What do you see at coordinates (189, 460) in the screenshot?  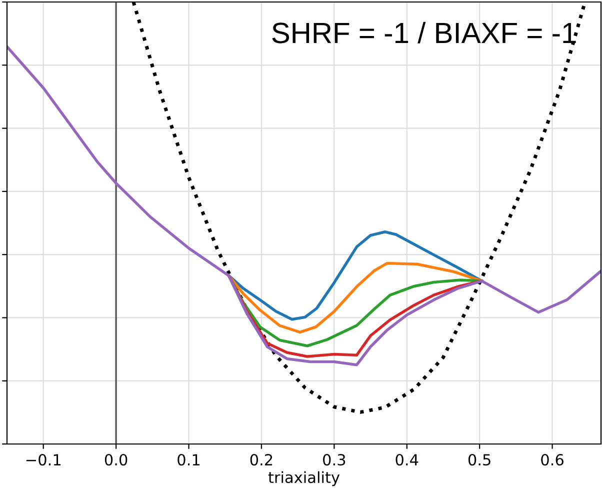 I see `x-tick-label: 0.1` at bounding box center [189, 460].